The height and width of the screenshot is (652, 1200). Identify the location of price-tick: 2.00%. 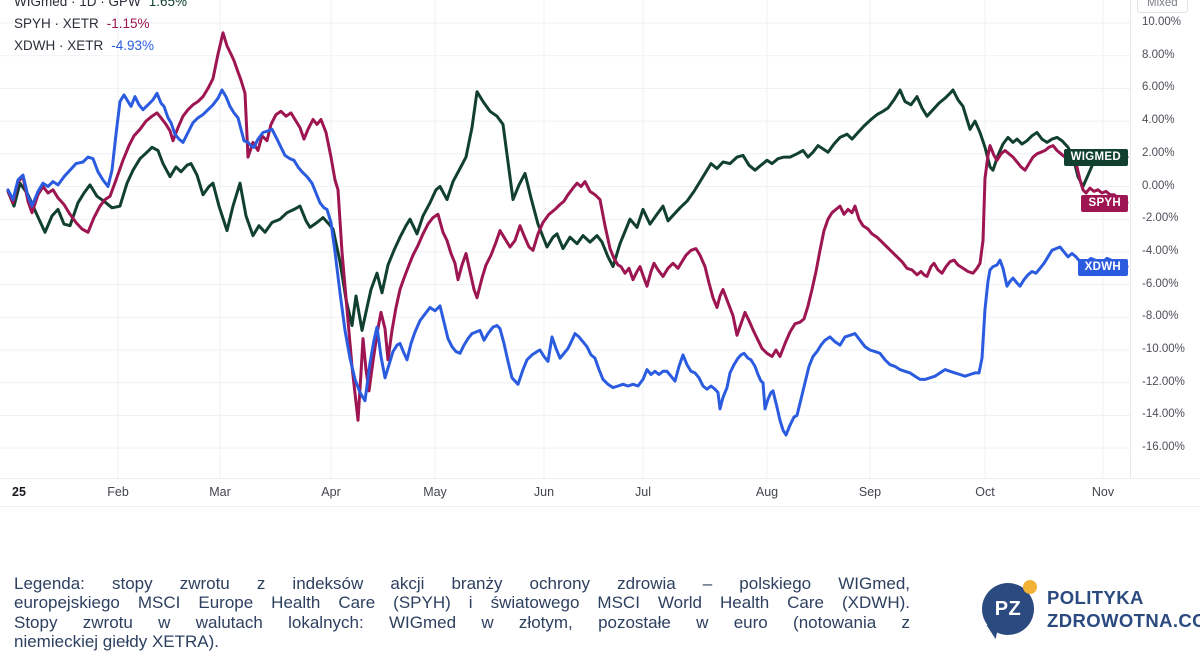
(1158, 152).